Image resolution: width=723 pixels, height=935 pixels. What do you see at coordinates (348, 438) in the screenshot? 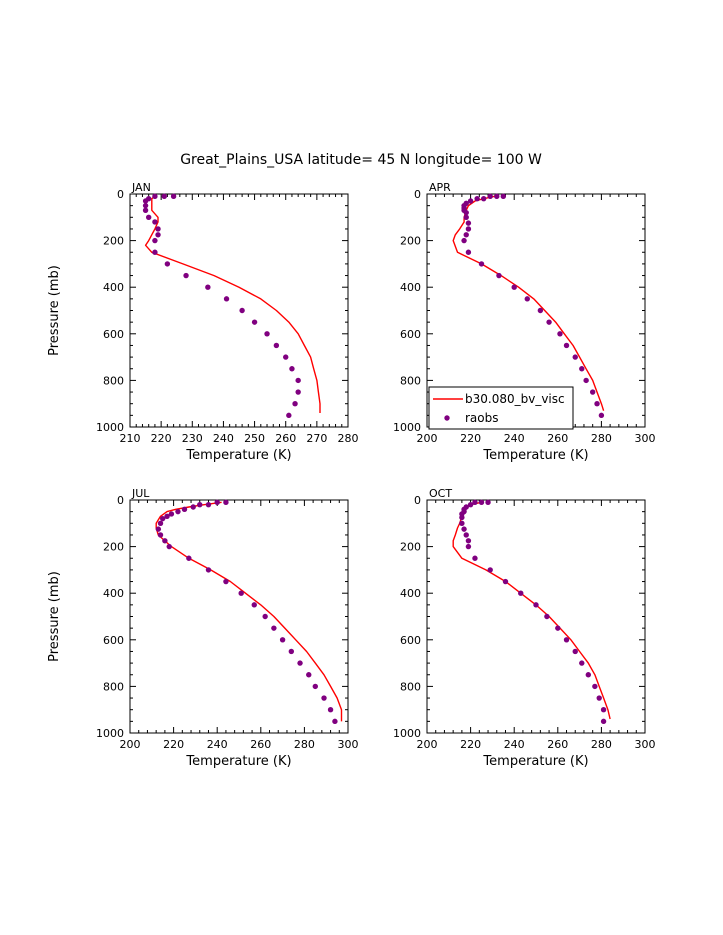
I see `x-tick-label: 280` at bounding box center [348, 438].